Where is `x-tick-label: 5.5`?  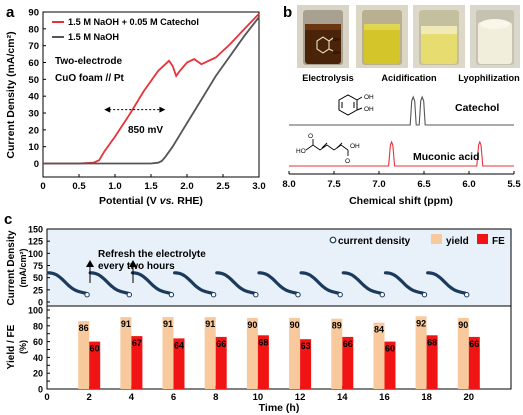
x-tick-label: 5.5 is located at coordinates (514, 184).